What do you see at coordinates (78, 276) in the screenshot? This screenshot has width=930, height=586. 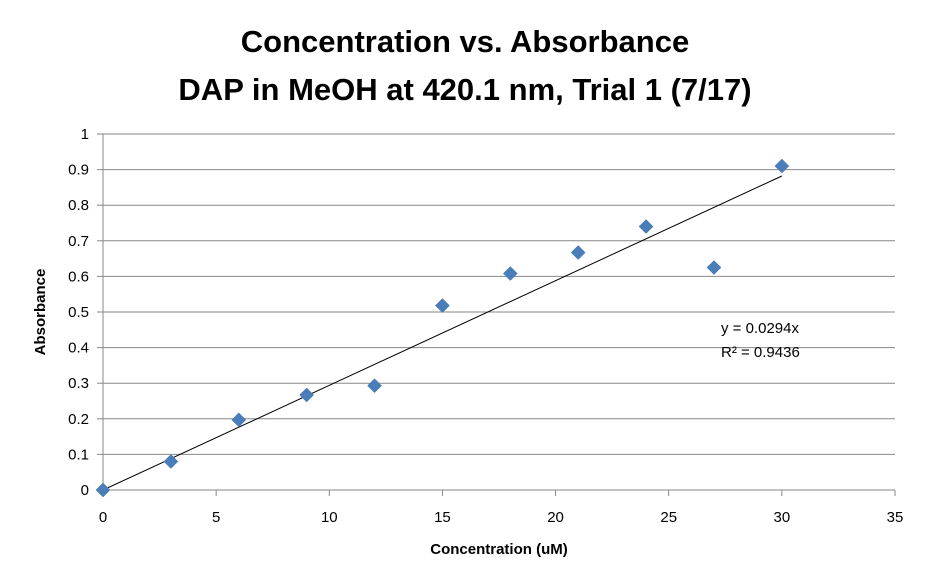 I see `y-tick-label-6: 0.6` at bounding box center [78, 276].